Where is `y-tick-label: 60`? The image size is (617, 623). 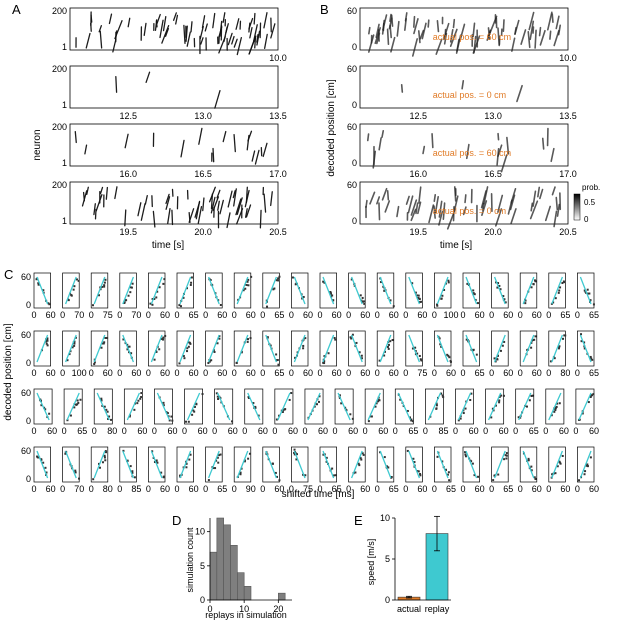 y-tick-label: 60 is located at coordinates (352, 11).